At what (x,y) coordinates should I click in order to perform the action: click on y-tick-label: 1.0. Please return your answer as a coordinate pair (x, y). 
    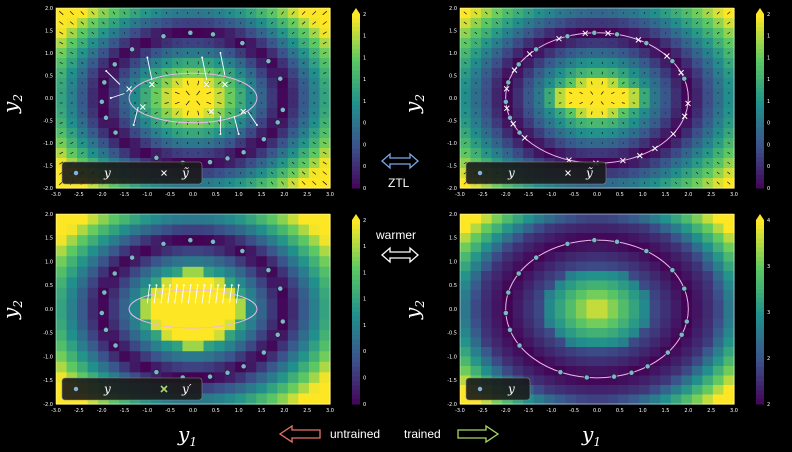
    Looking at the image, I should click on (453, 54).